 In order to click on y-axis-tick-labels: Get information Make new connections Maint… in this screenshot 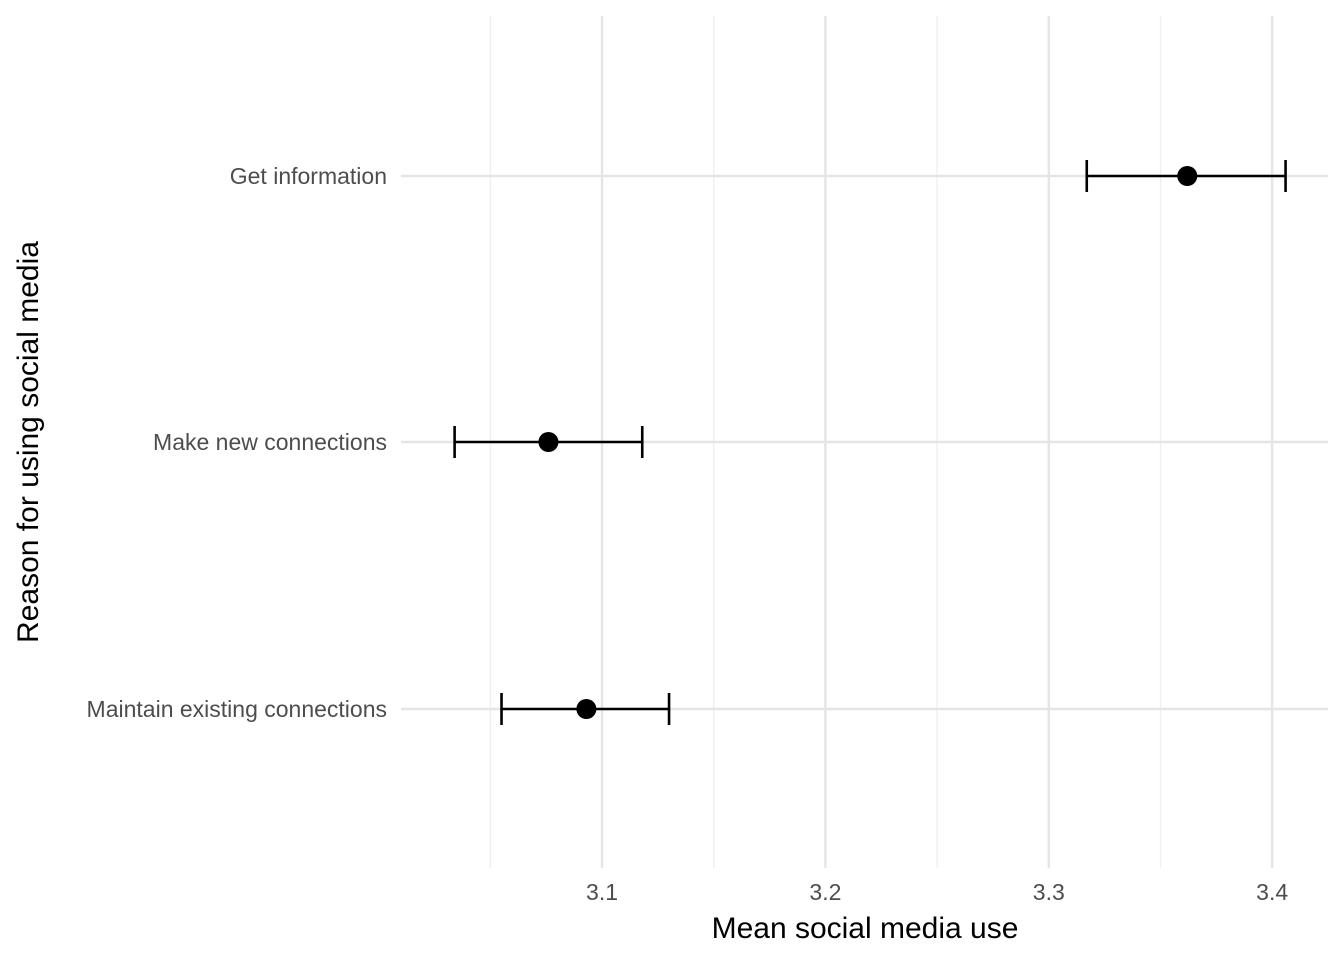, I will do `click(237, 442)`.